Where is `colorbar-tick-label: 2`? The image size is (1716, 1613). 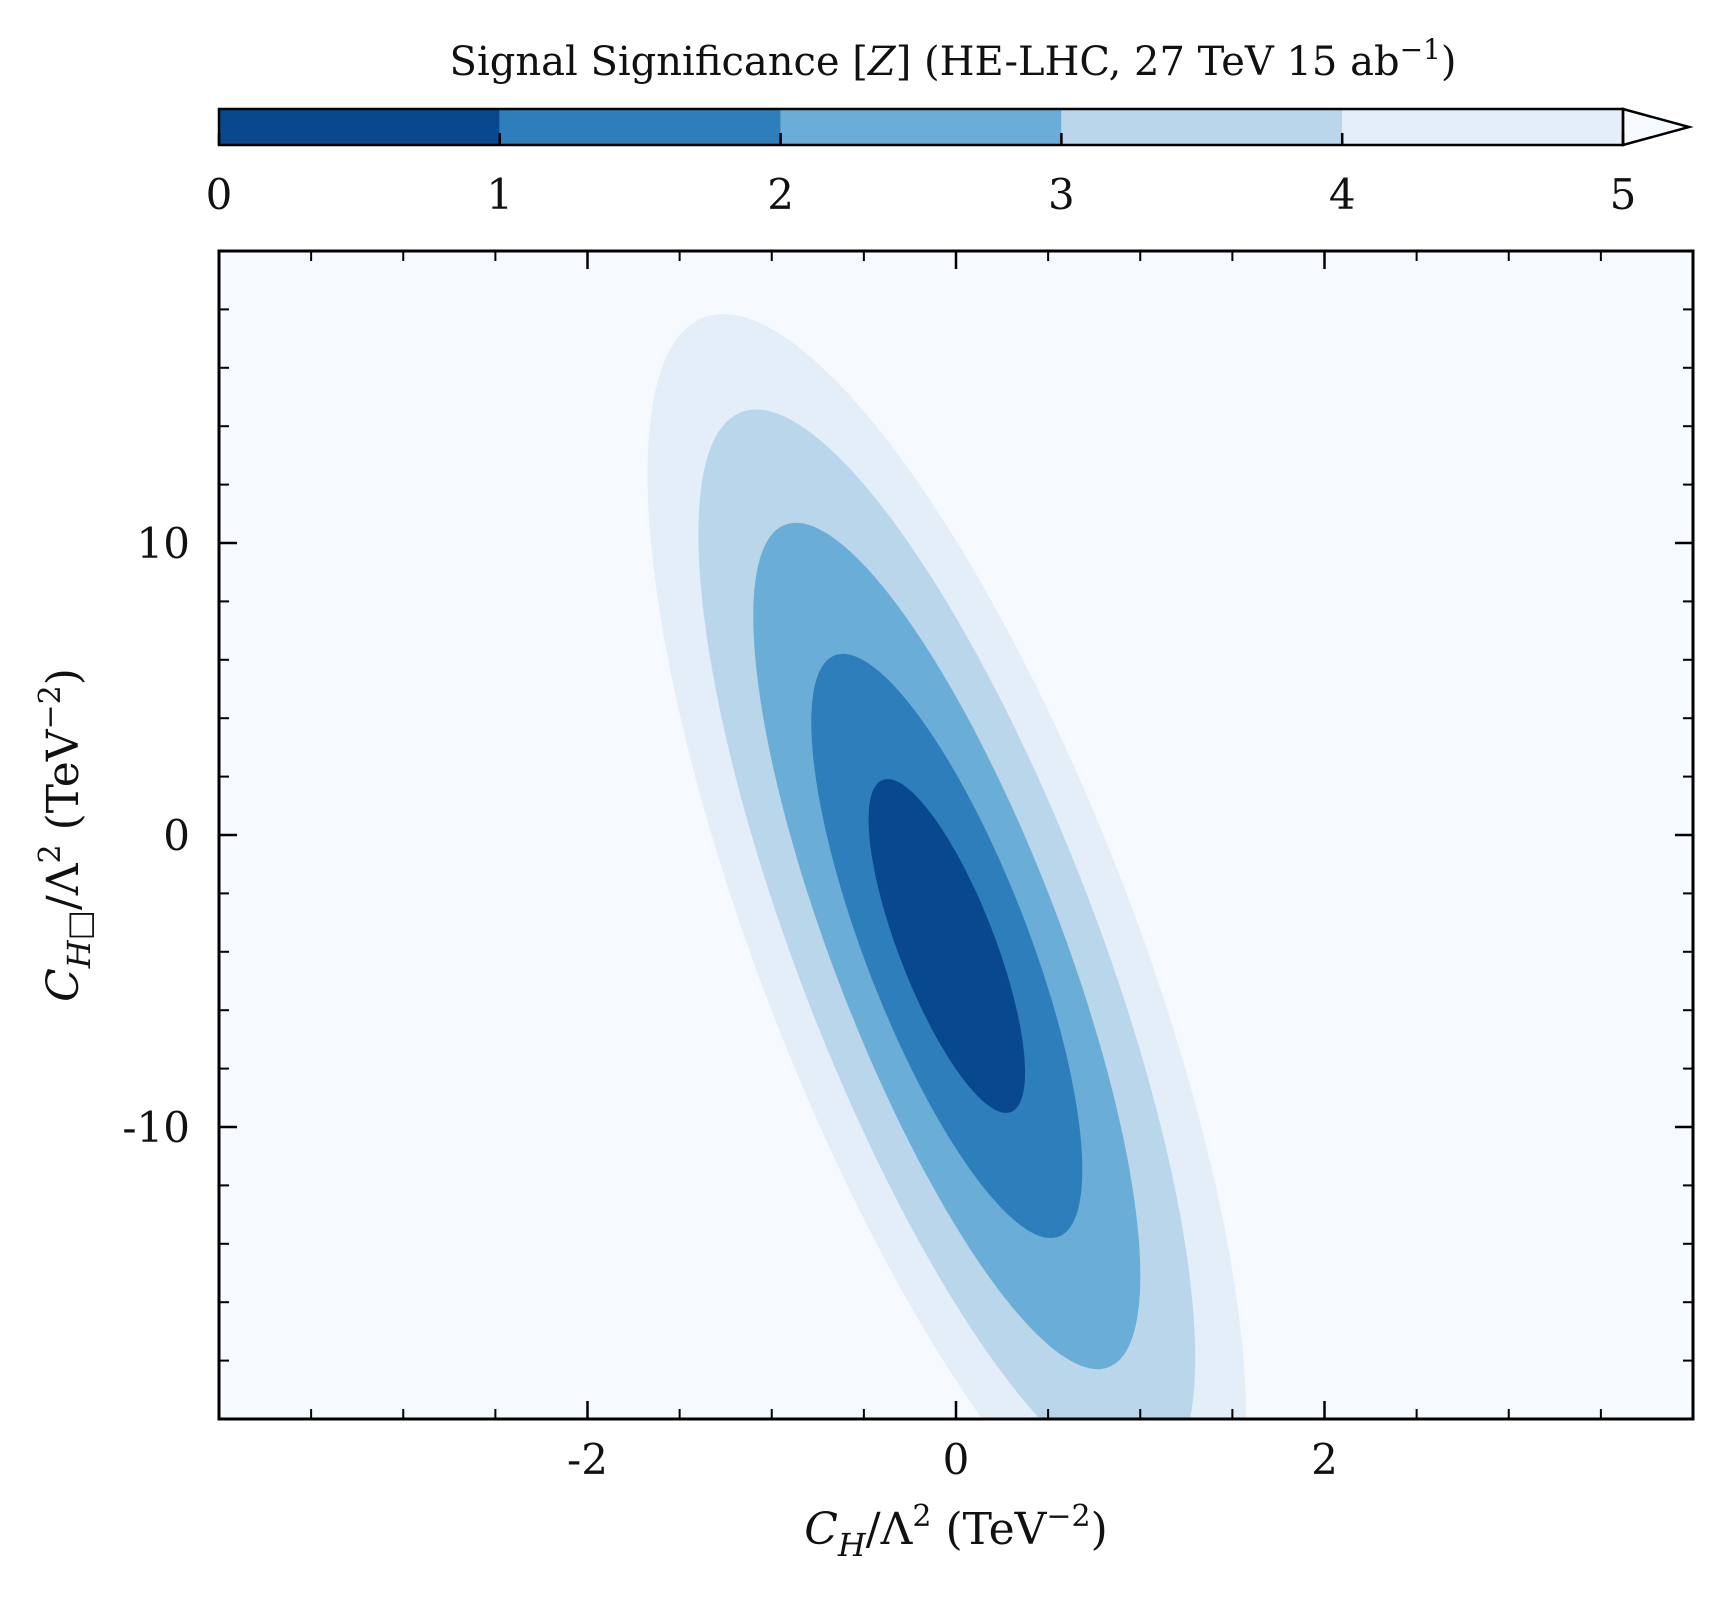 colorbar-tick-label: 2 is located at coordinates (780, 194).